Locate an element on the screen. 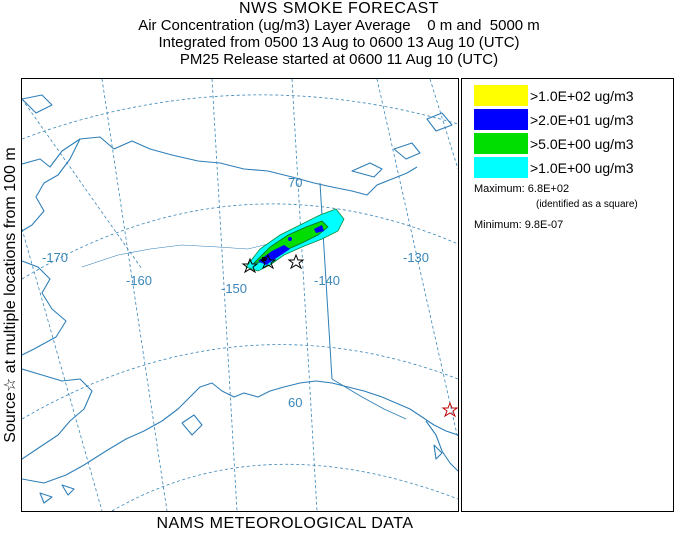 This screenshot has width=678, height=533. panhandle is located at coordinates (441, 446).